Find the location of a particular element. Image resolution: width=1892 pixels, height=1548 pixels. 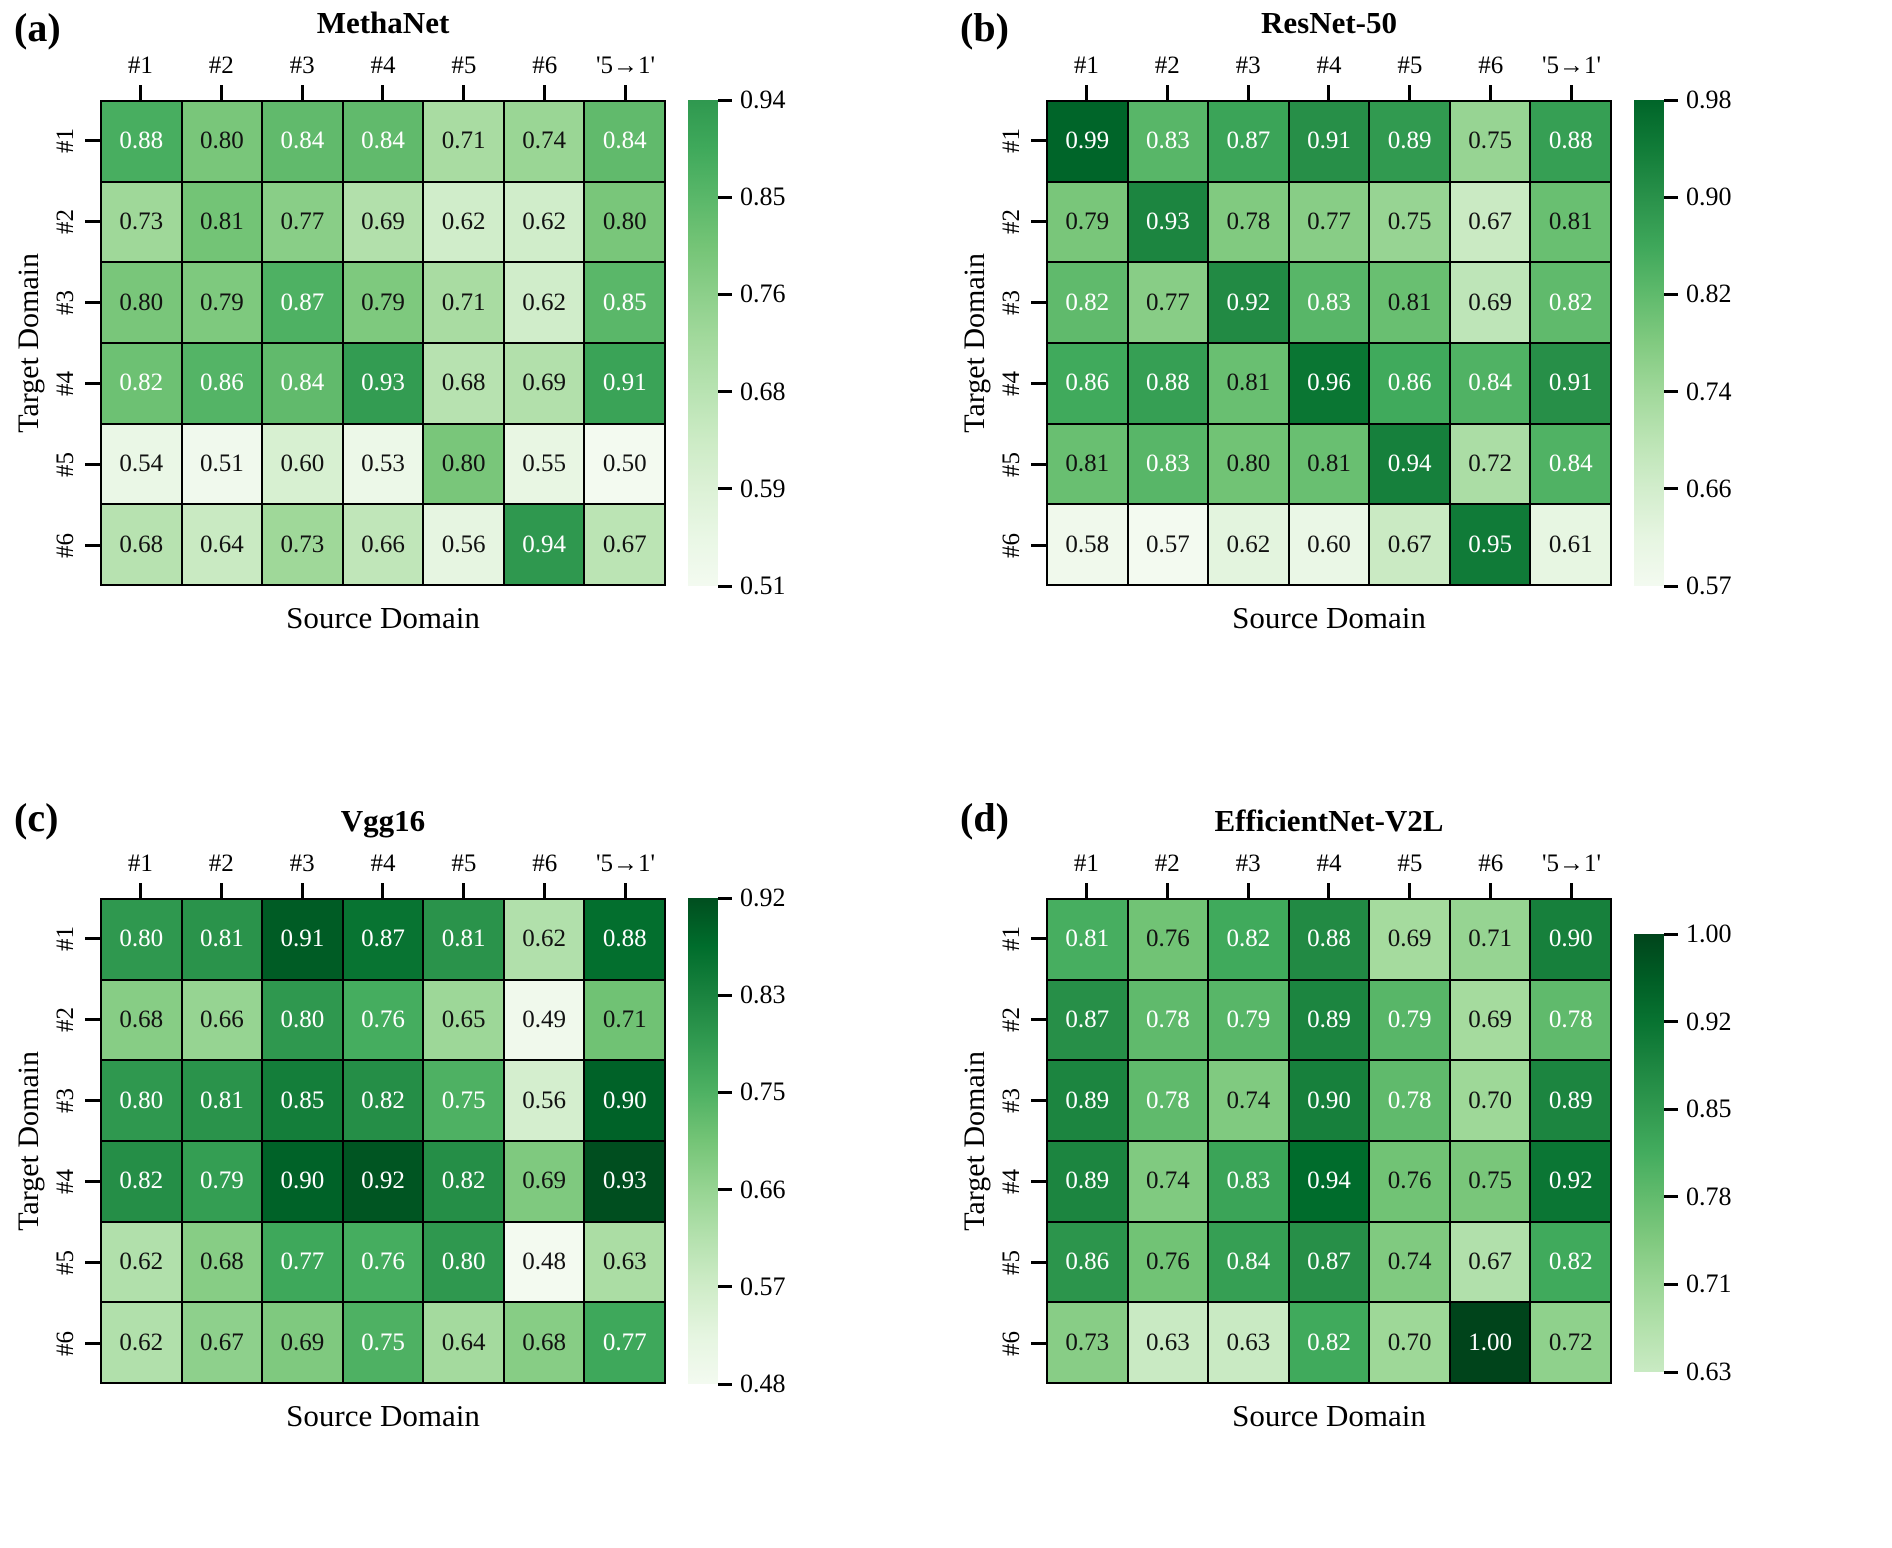

column-header: #1 is located at coordinates (1086, 65).